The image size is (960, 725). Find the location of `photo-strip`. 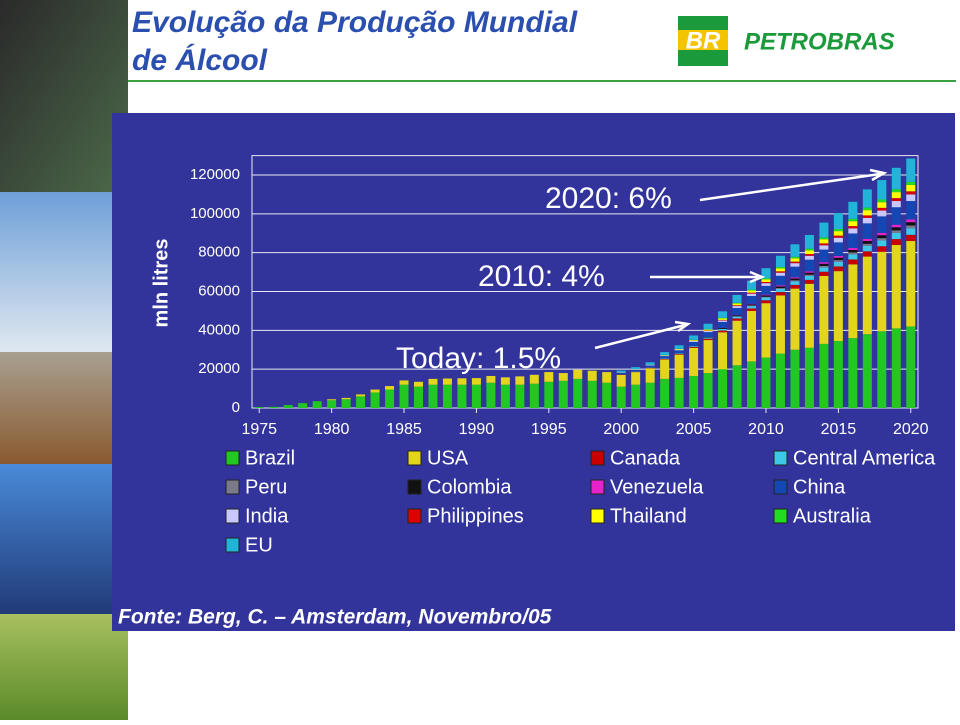

photo-strip is located at coordinates (64, 360).